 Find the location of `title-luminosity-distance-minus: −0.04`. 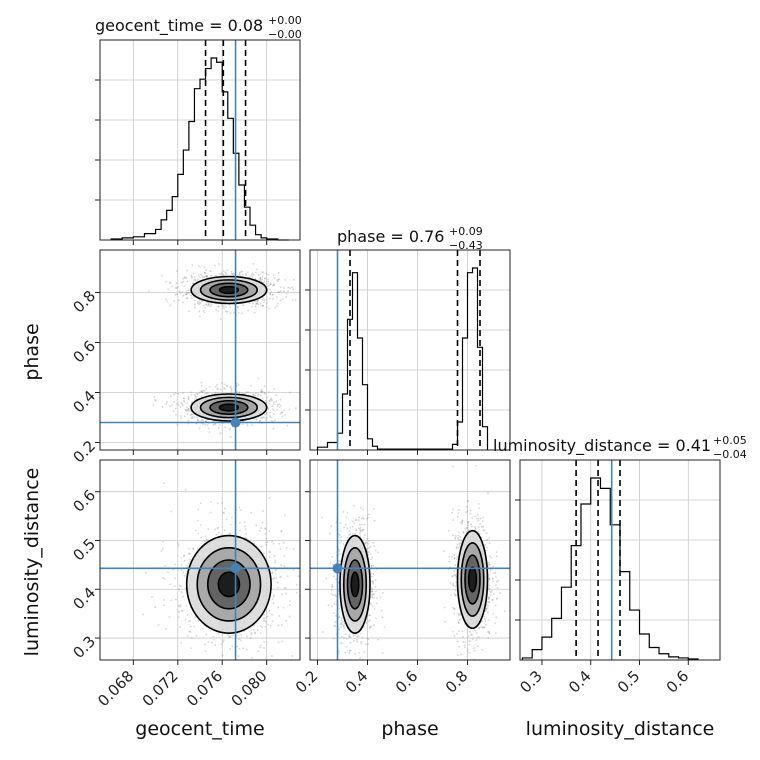

title-luminosity-distance-minus: −0.04 is located at coordinates (730, 454).